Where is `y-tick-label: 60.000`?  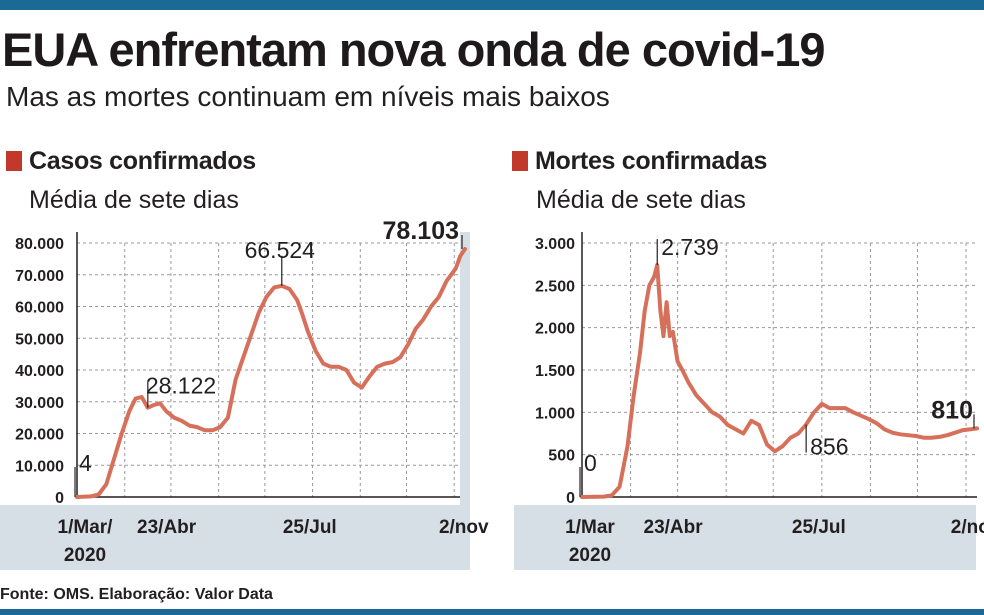
y-tick-label: 60.000 is located at coordinates (39, 308).